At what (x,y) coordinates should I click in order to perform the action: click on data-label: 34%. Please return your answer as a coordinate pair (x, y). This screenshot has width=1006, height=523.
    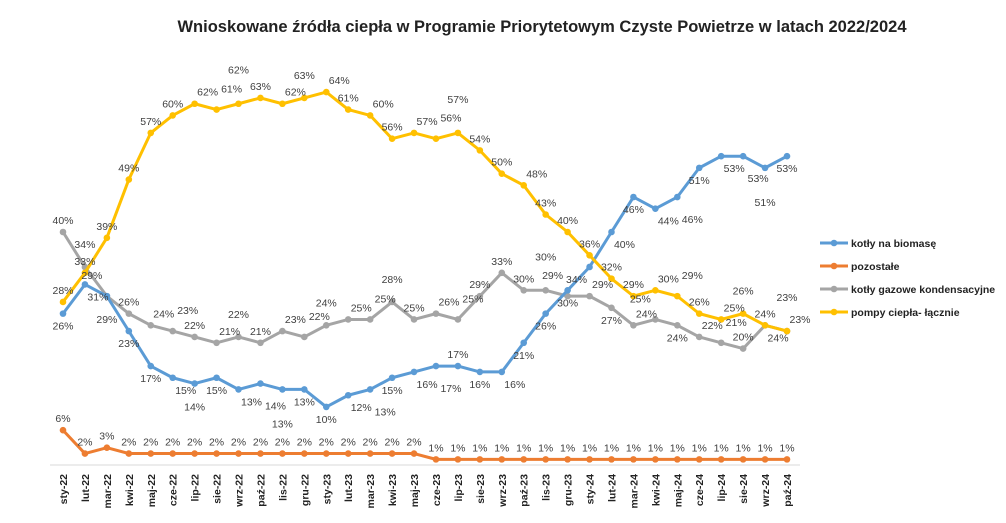
    Looking at the image, I should click on (84, 245).